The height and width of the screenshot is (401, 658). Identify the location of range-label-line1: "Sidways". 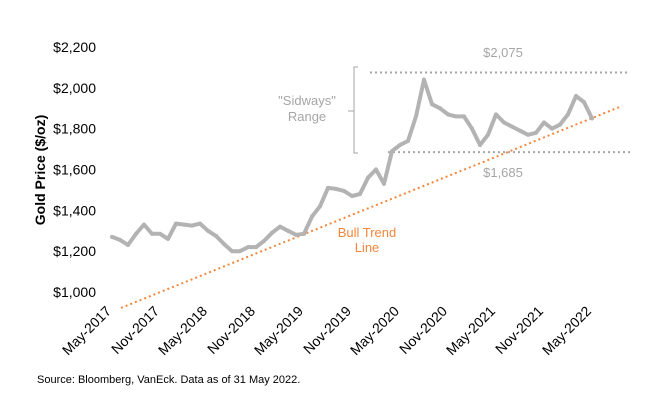
(307, 100).